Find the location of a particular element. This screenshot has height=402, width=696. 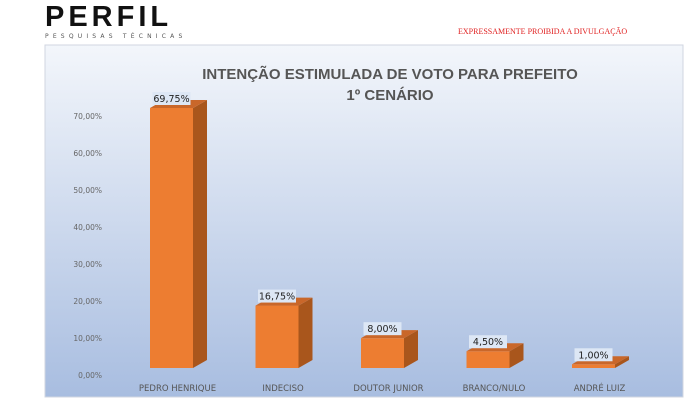

logo: PERFIL PESQUISAS TÉCNICAS is located at coordinates (115, 21).